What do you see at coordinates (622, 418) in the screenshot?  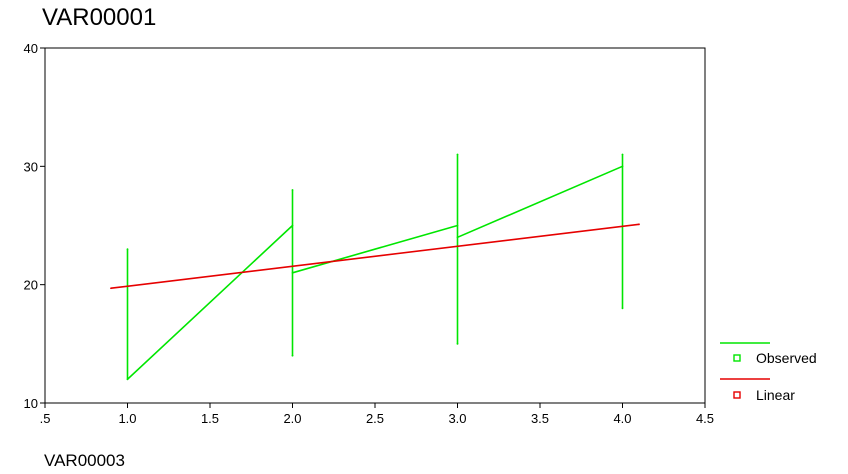 I see `x-tick-label: 4.0` at bounding box center [622, 418].